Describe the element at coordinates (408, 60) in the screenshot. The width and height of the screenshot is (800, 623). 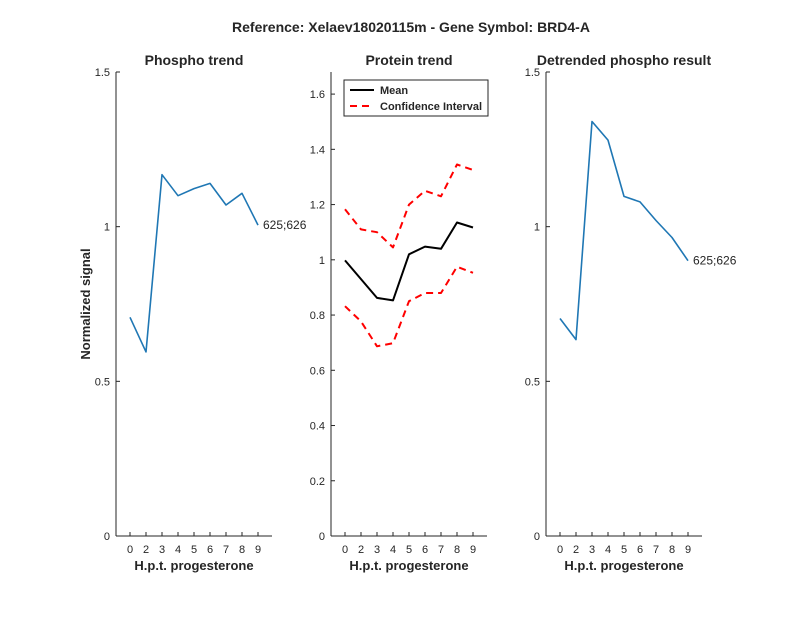
I see `panel-title: Protein trend` at that location.